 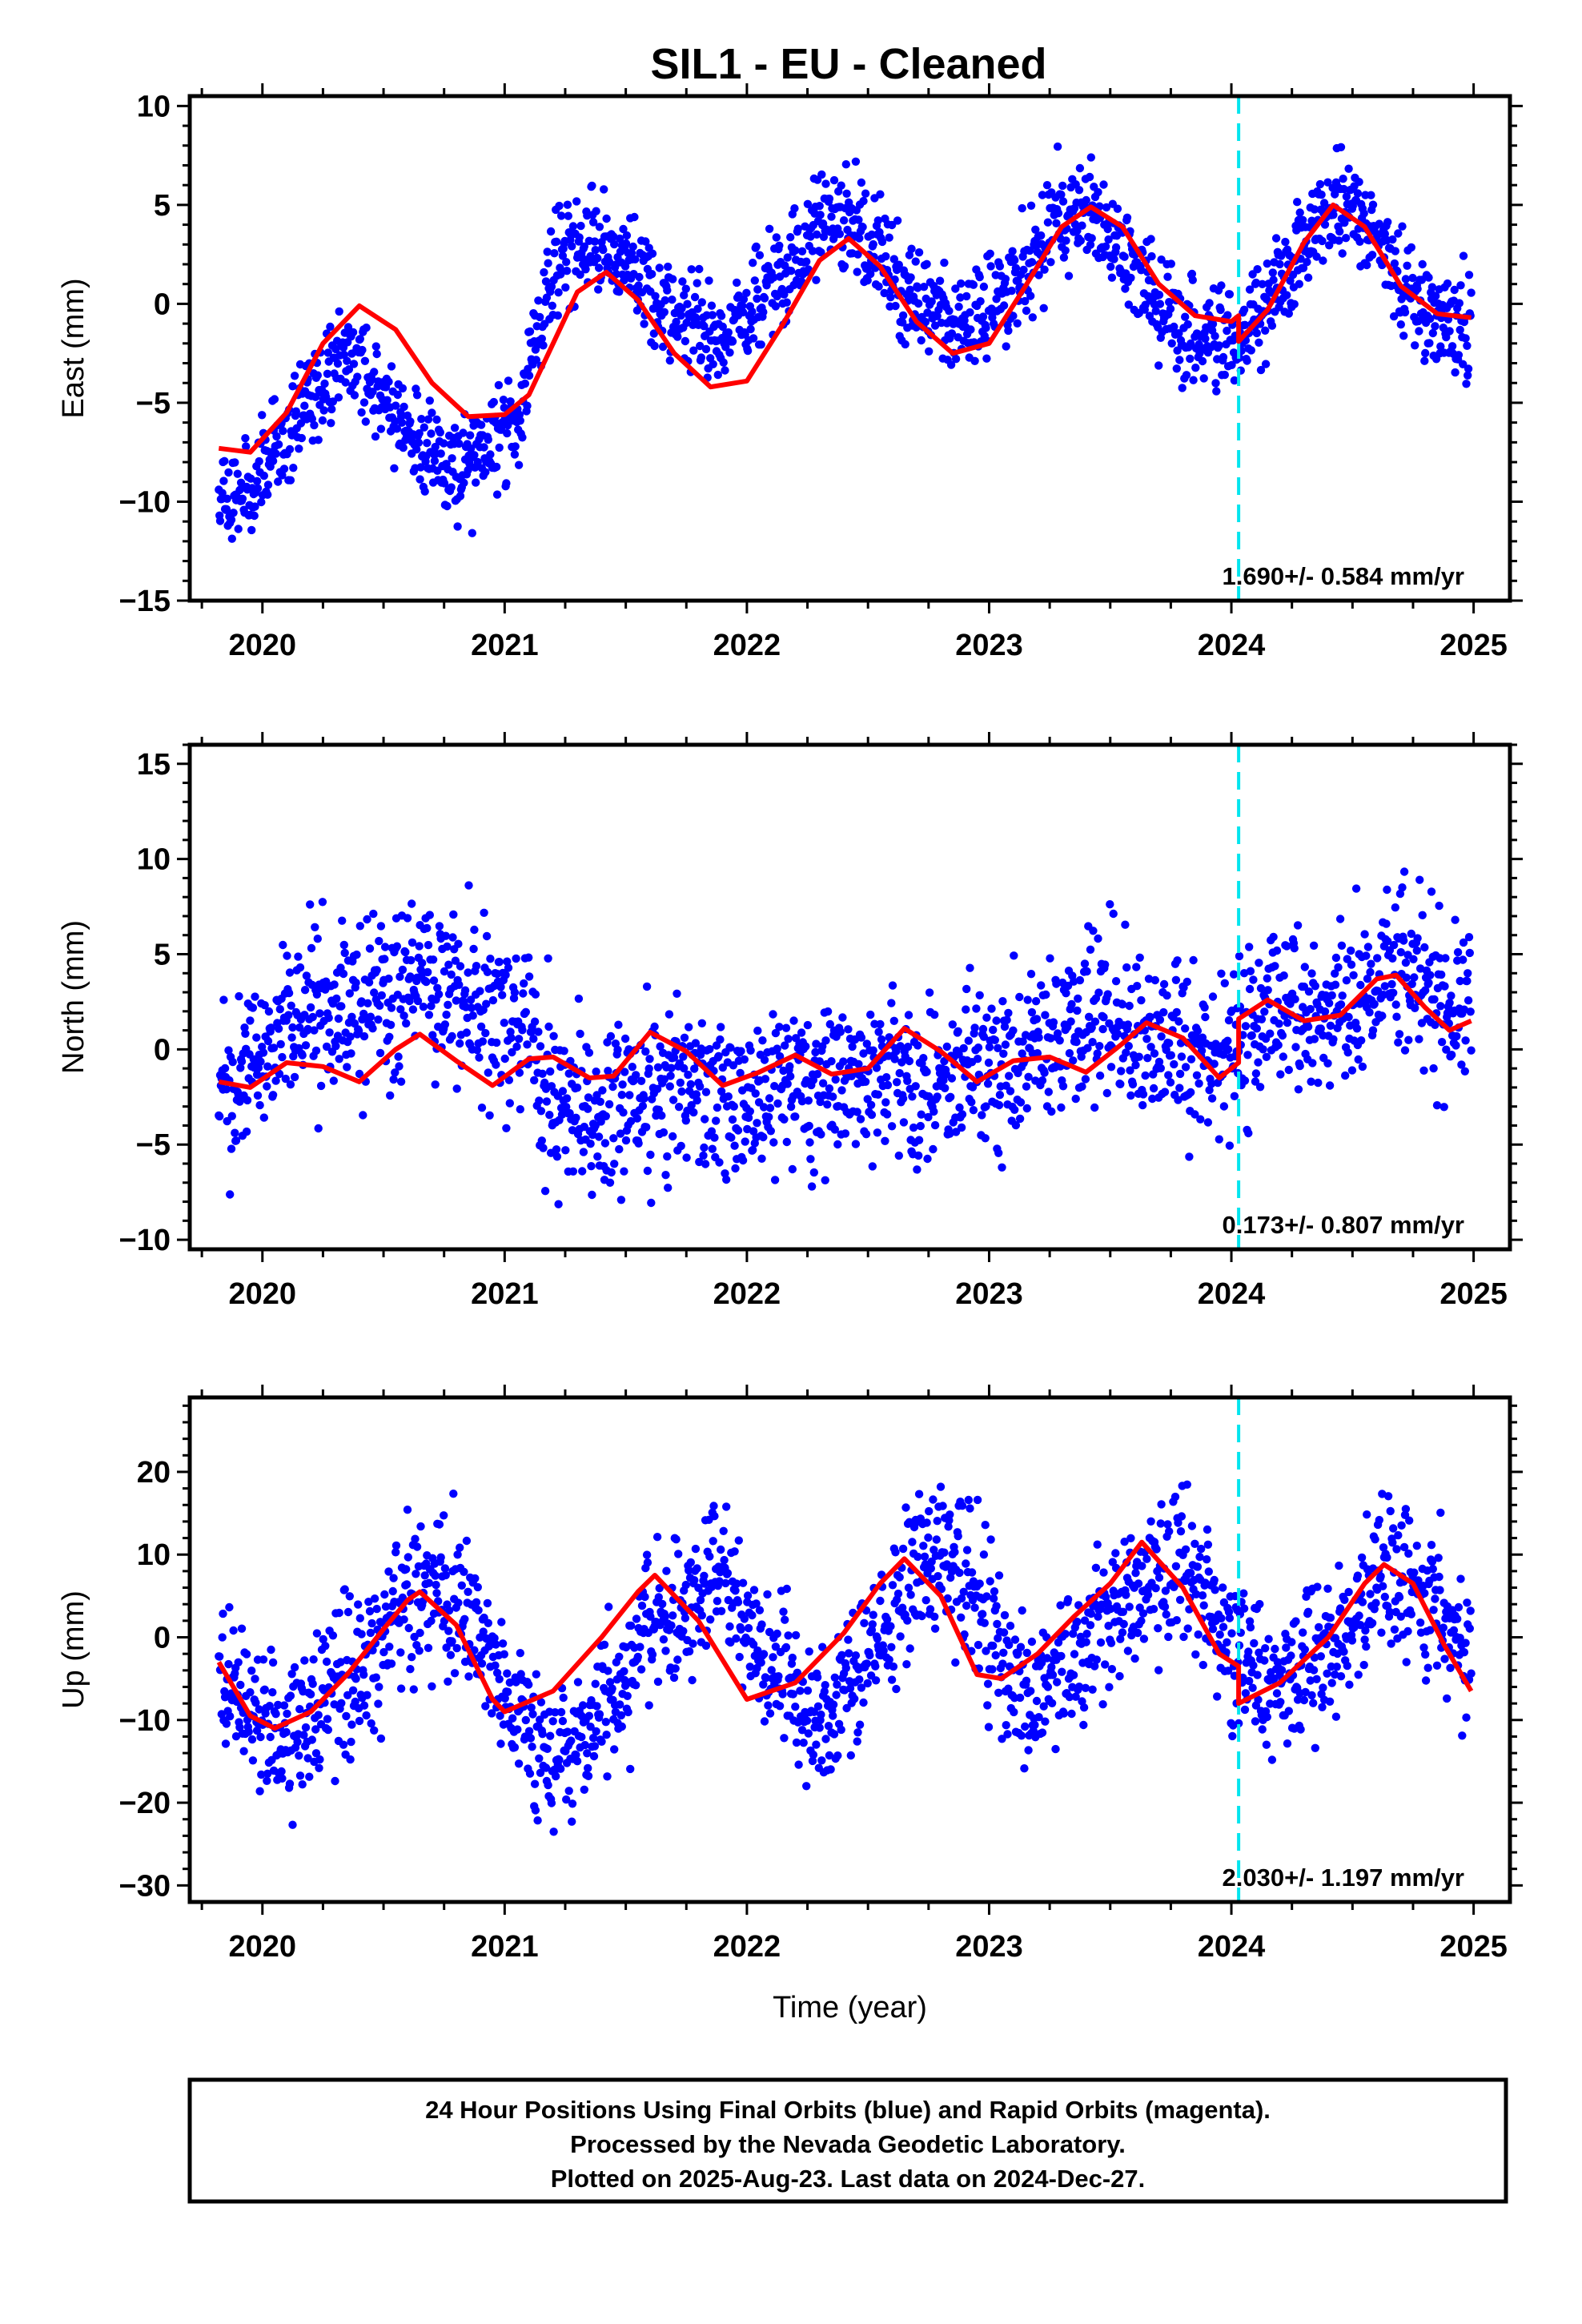 What do you see at coordinates (1343, 1225) in the screenshot?
I see `velocity-rate-label: 0.173+/- 0.807 mm/yr` at bounding box center [1343, 1225].